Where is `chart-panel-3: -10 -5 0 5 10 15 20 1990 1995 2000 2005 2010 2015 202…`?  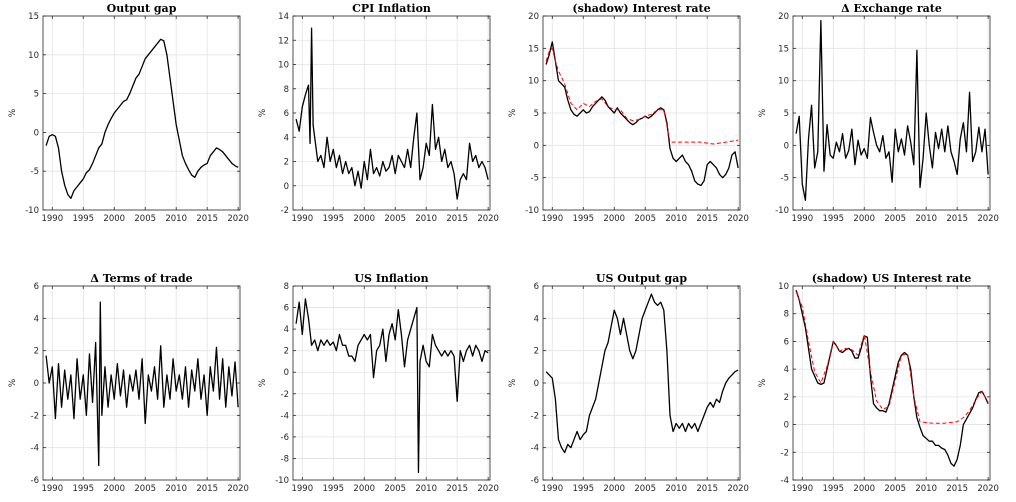 chart-panel-3: -10 -5 0 5 10 15 20 1990 1995 2000 2005 2010 2015 202… is located at coordinates (628, 113).